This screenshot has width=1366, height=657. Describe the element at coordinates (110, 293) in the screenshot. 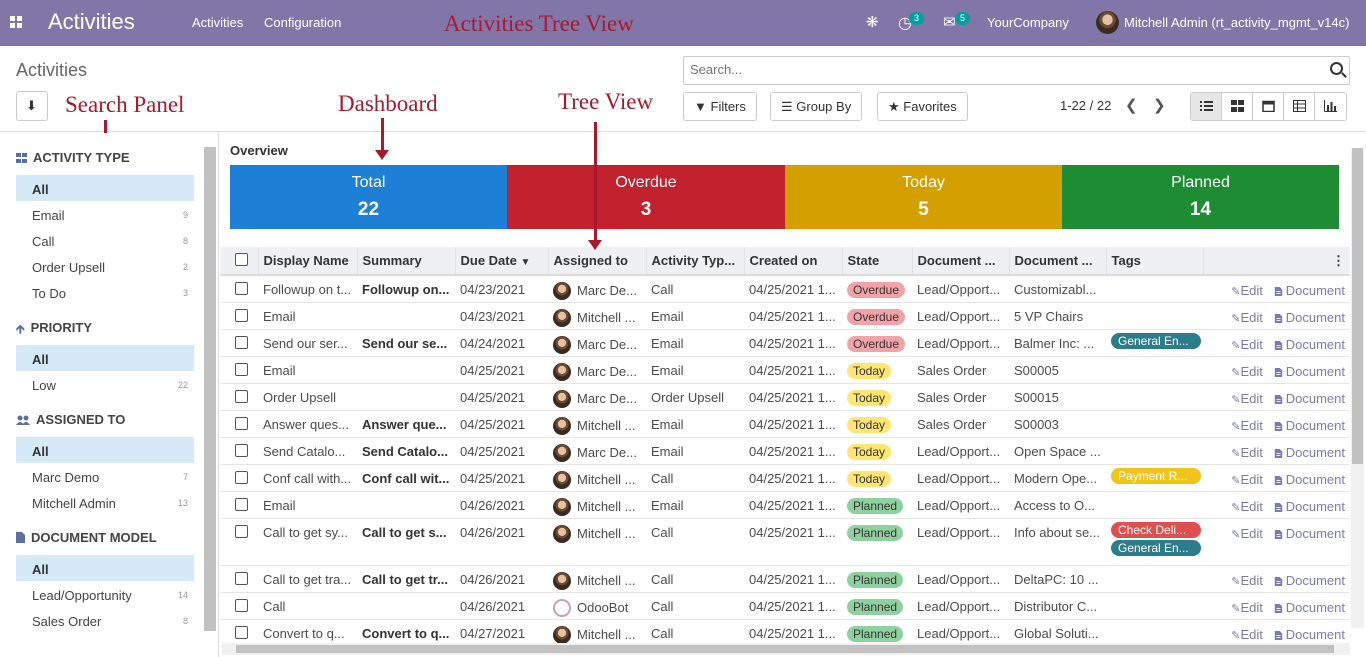

I see `activity-type-todo: To Do 3` at that location.